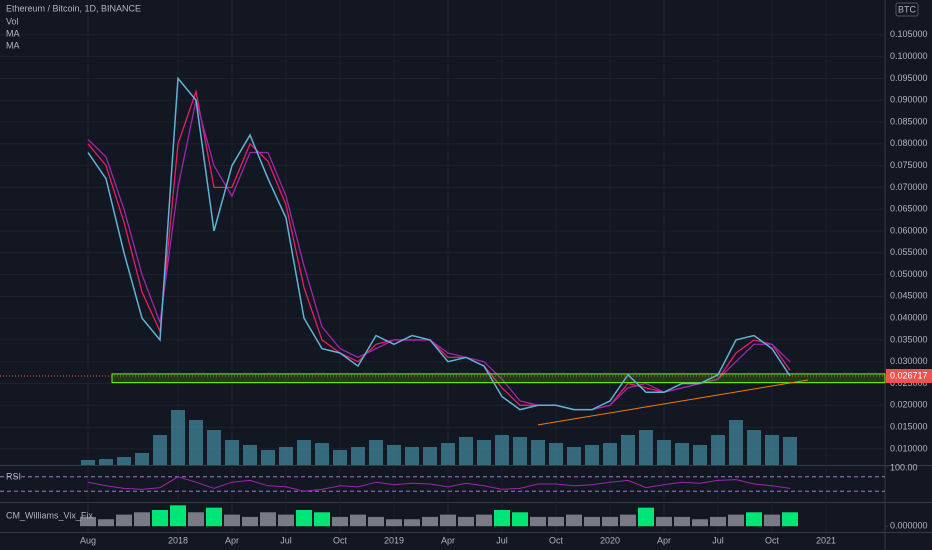 This screenshot has height=550, width=932. What do you see at coordinates (909, 209) in the screenshot?
I see `y-tick-label: 0.065000` at bounding box center [909, 209].